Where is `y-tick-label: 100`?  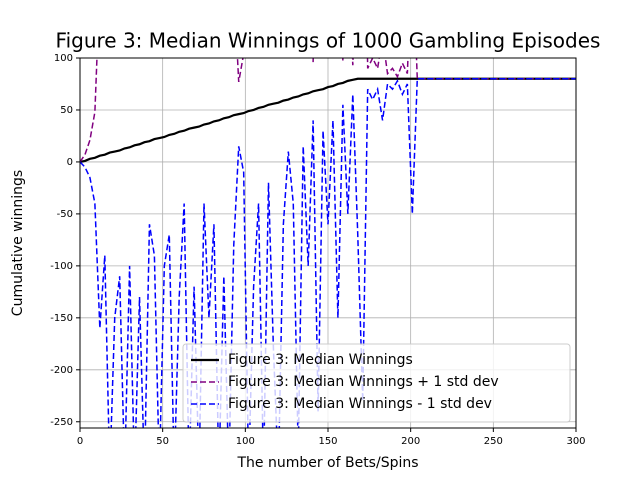
y-tick-label: 100 is located at coordinates (63, 58).